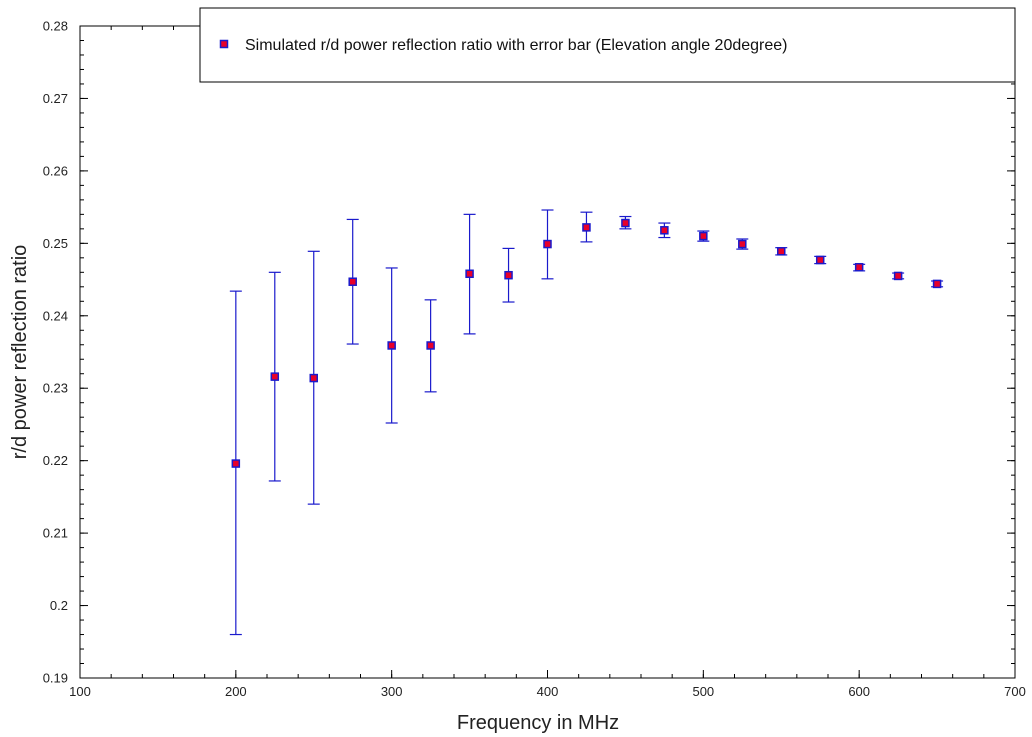  What do you see at coordinates (538, 723) in the screenshot?
I see `x-axis-title: Frequency in MHz` at bounding box center [538, 723].